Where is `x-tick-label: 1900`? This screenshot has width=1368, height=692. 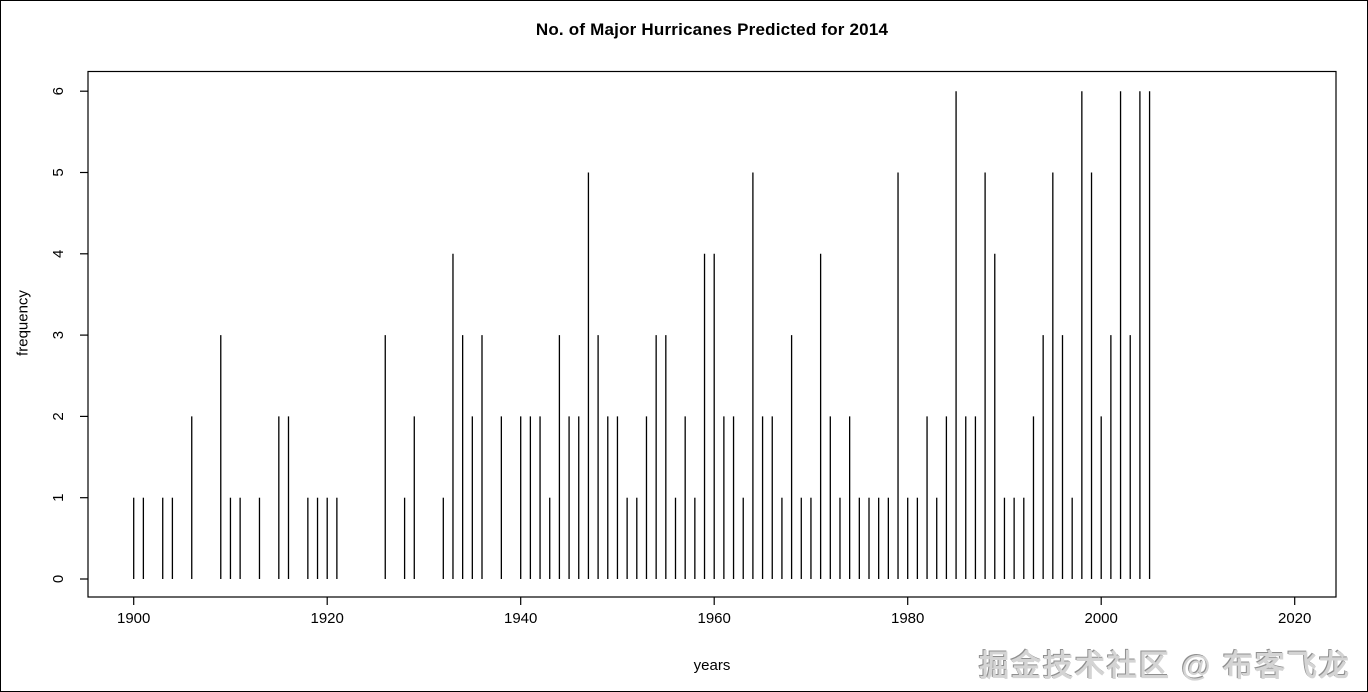 x-tick-label: 1900 is located at coordinates (133, 618).